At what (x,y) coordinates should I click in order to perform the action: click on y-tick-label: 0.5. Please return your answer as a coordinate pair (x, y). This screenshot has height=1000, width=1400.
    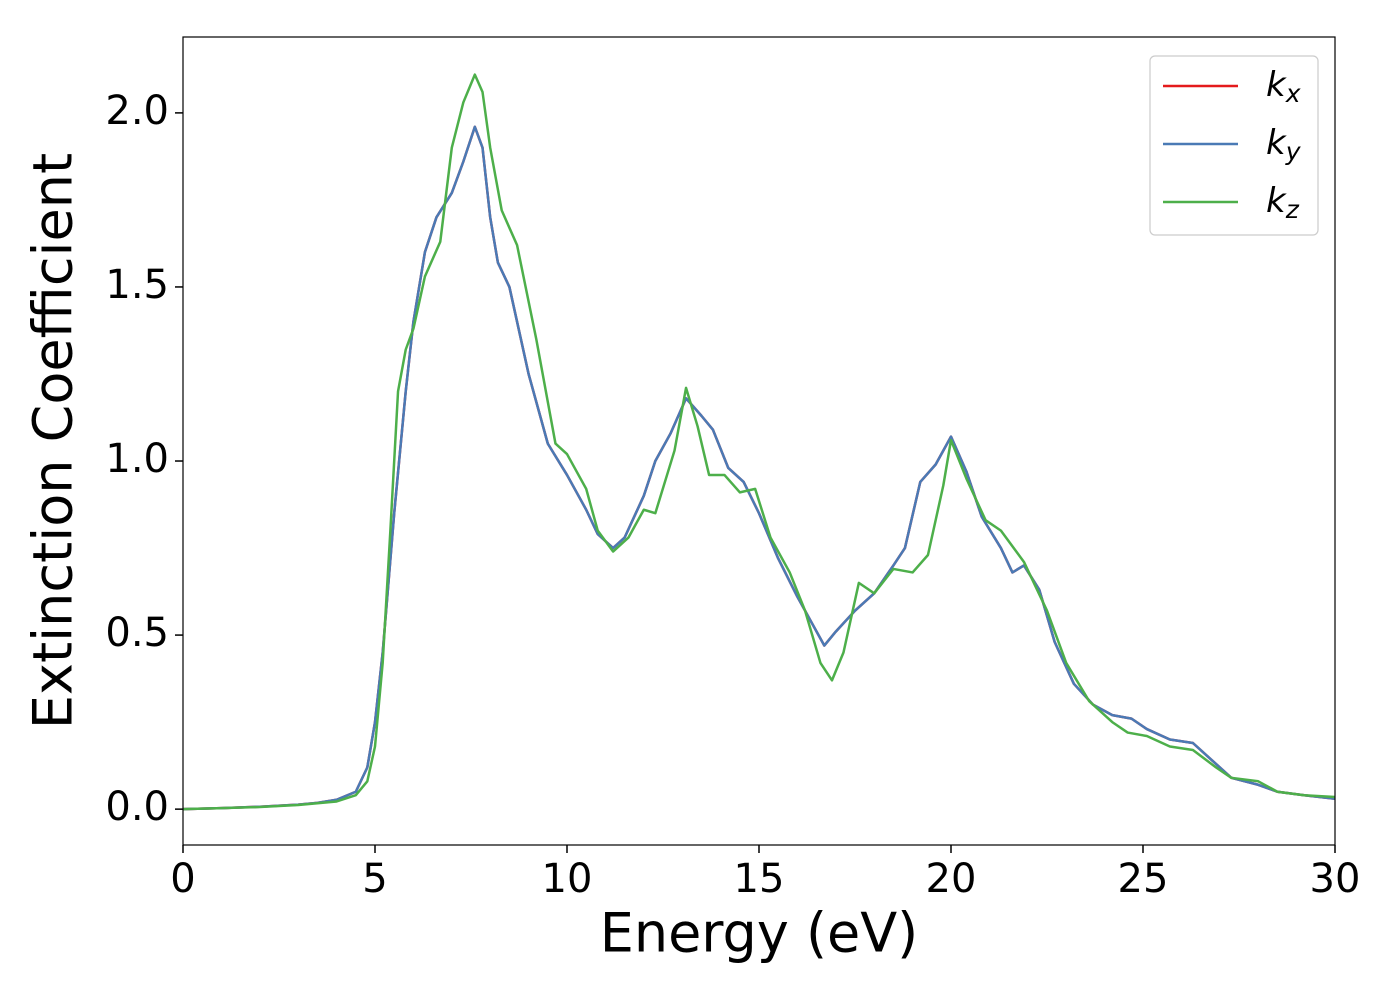
    Looking at the image, I should click on (137, 633).